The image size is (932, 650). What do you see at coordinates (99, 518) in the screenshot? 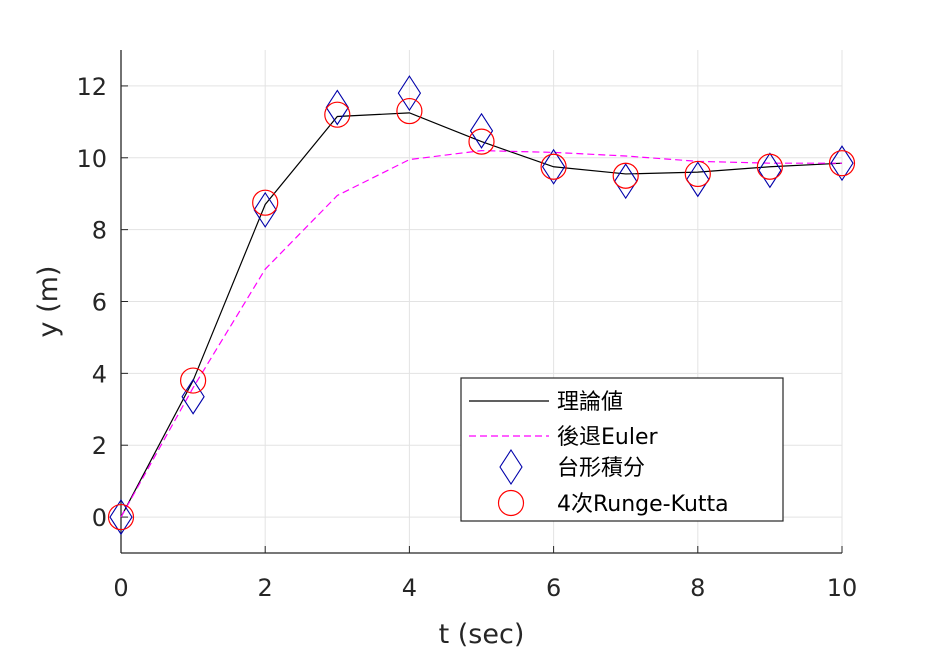
I see `y-tick-label: 0` at bounding box center [99, 518].